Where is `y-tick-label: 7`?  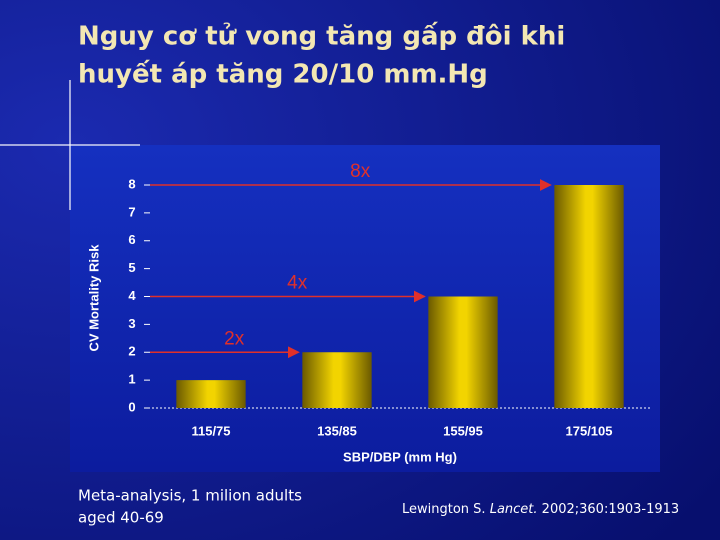 y-tick-label: 7 is located at coordinates (131, 211).